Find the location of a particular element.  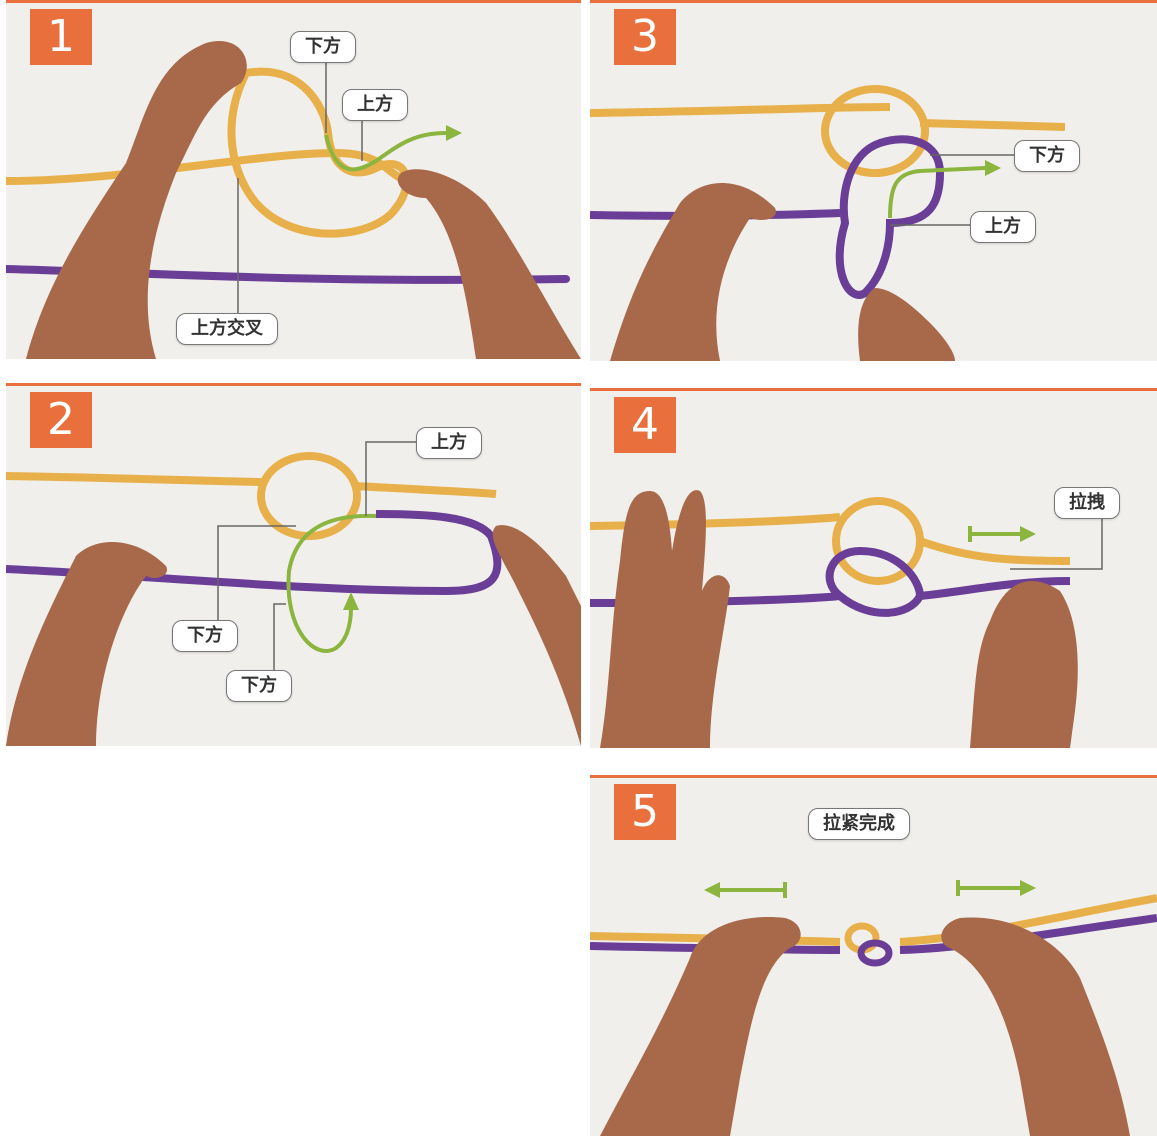

step-2-illustration is located at coordinates (293, 593).